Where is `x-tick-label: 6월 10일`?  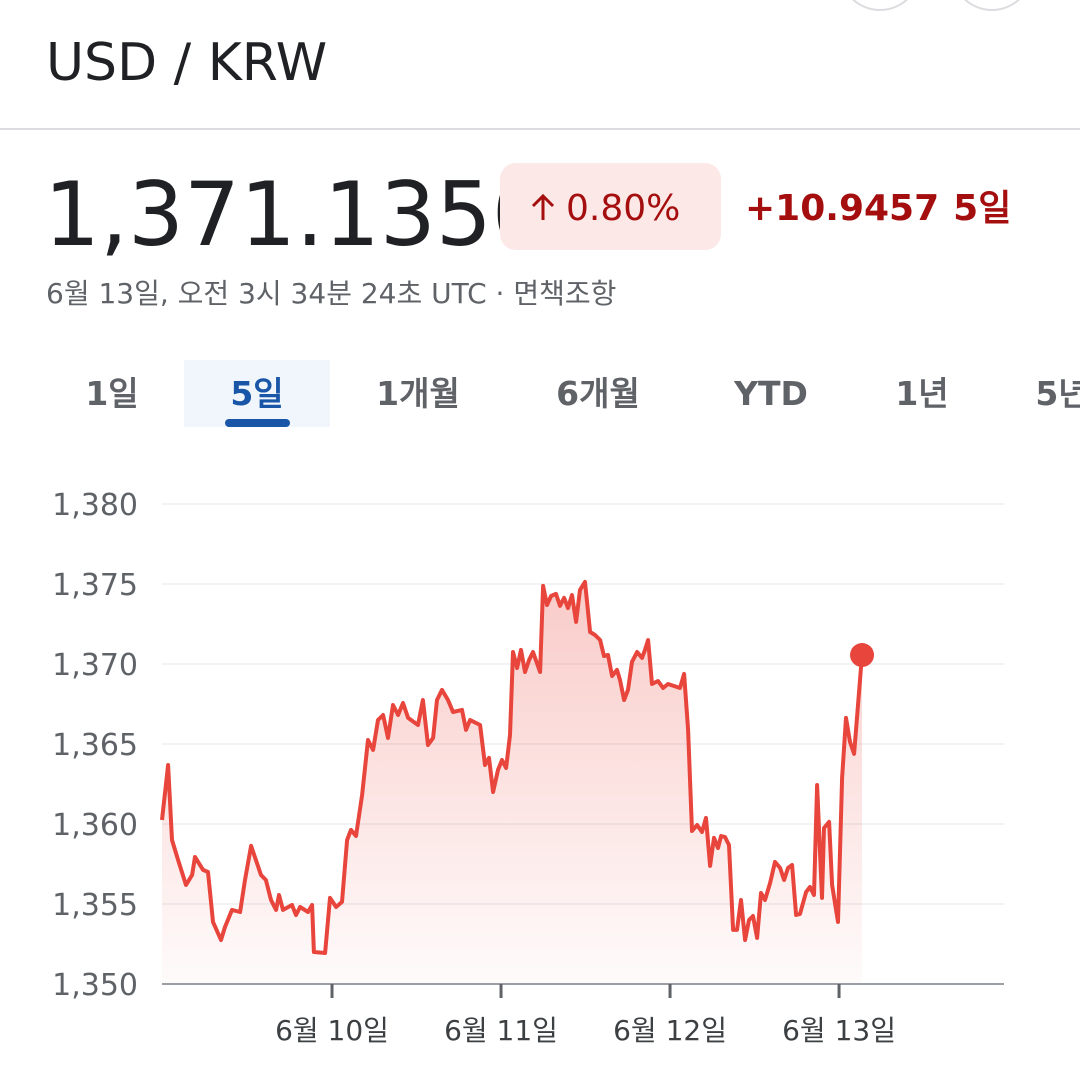
x-tick-label: 6월 10일 is located at coordinates (332, 1030).